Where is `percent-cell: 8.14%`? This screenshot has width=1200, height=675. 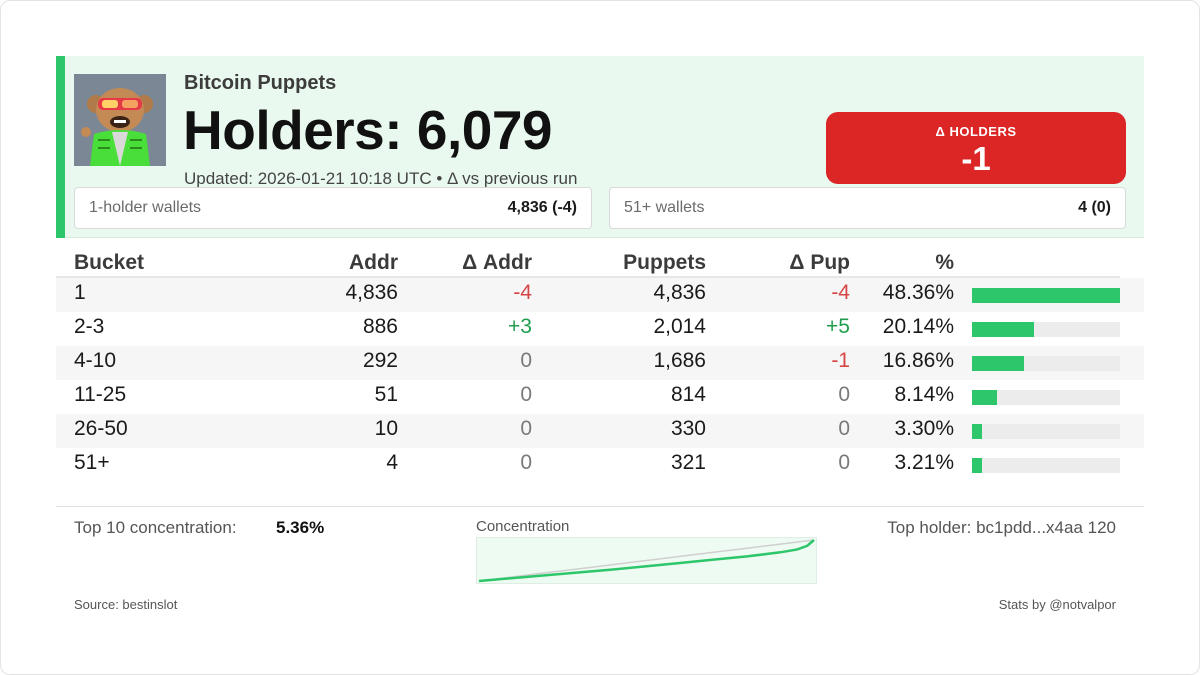
percent-cell: 8.14% is located at coordinates (924, 394).